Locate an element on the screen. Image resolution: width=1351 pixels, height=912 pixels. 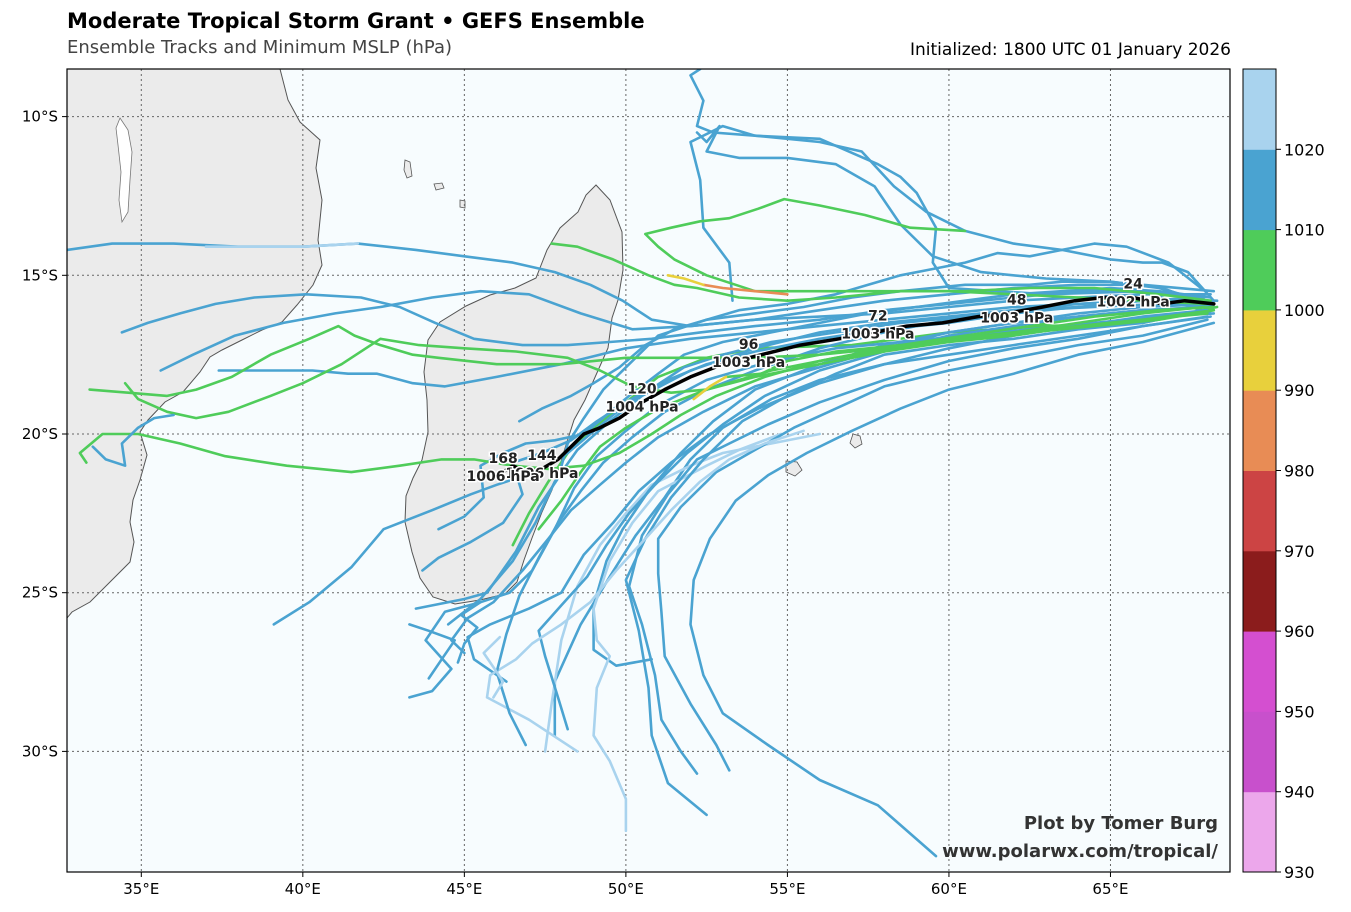
initialization-time: Initialized: 1800 UTC 01 January 2026 is located at coordinates (1070, 50).